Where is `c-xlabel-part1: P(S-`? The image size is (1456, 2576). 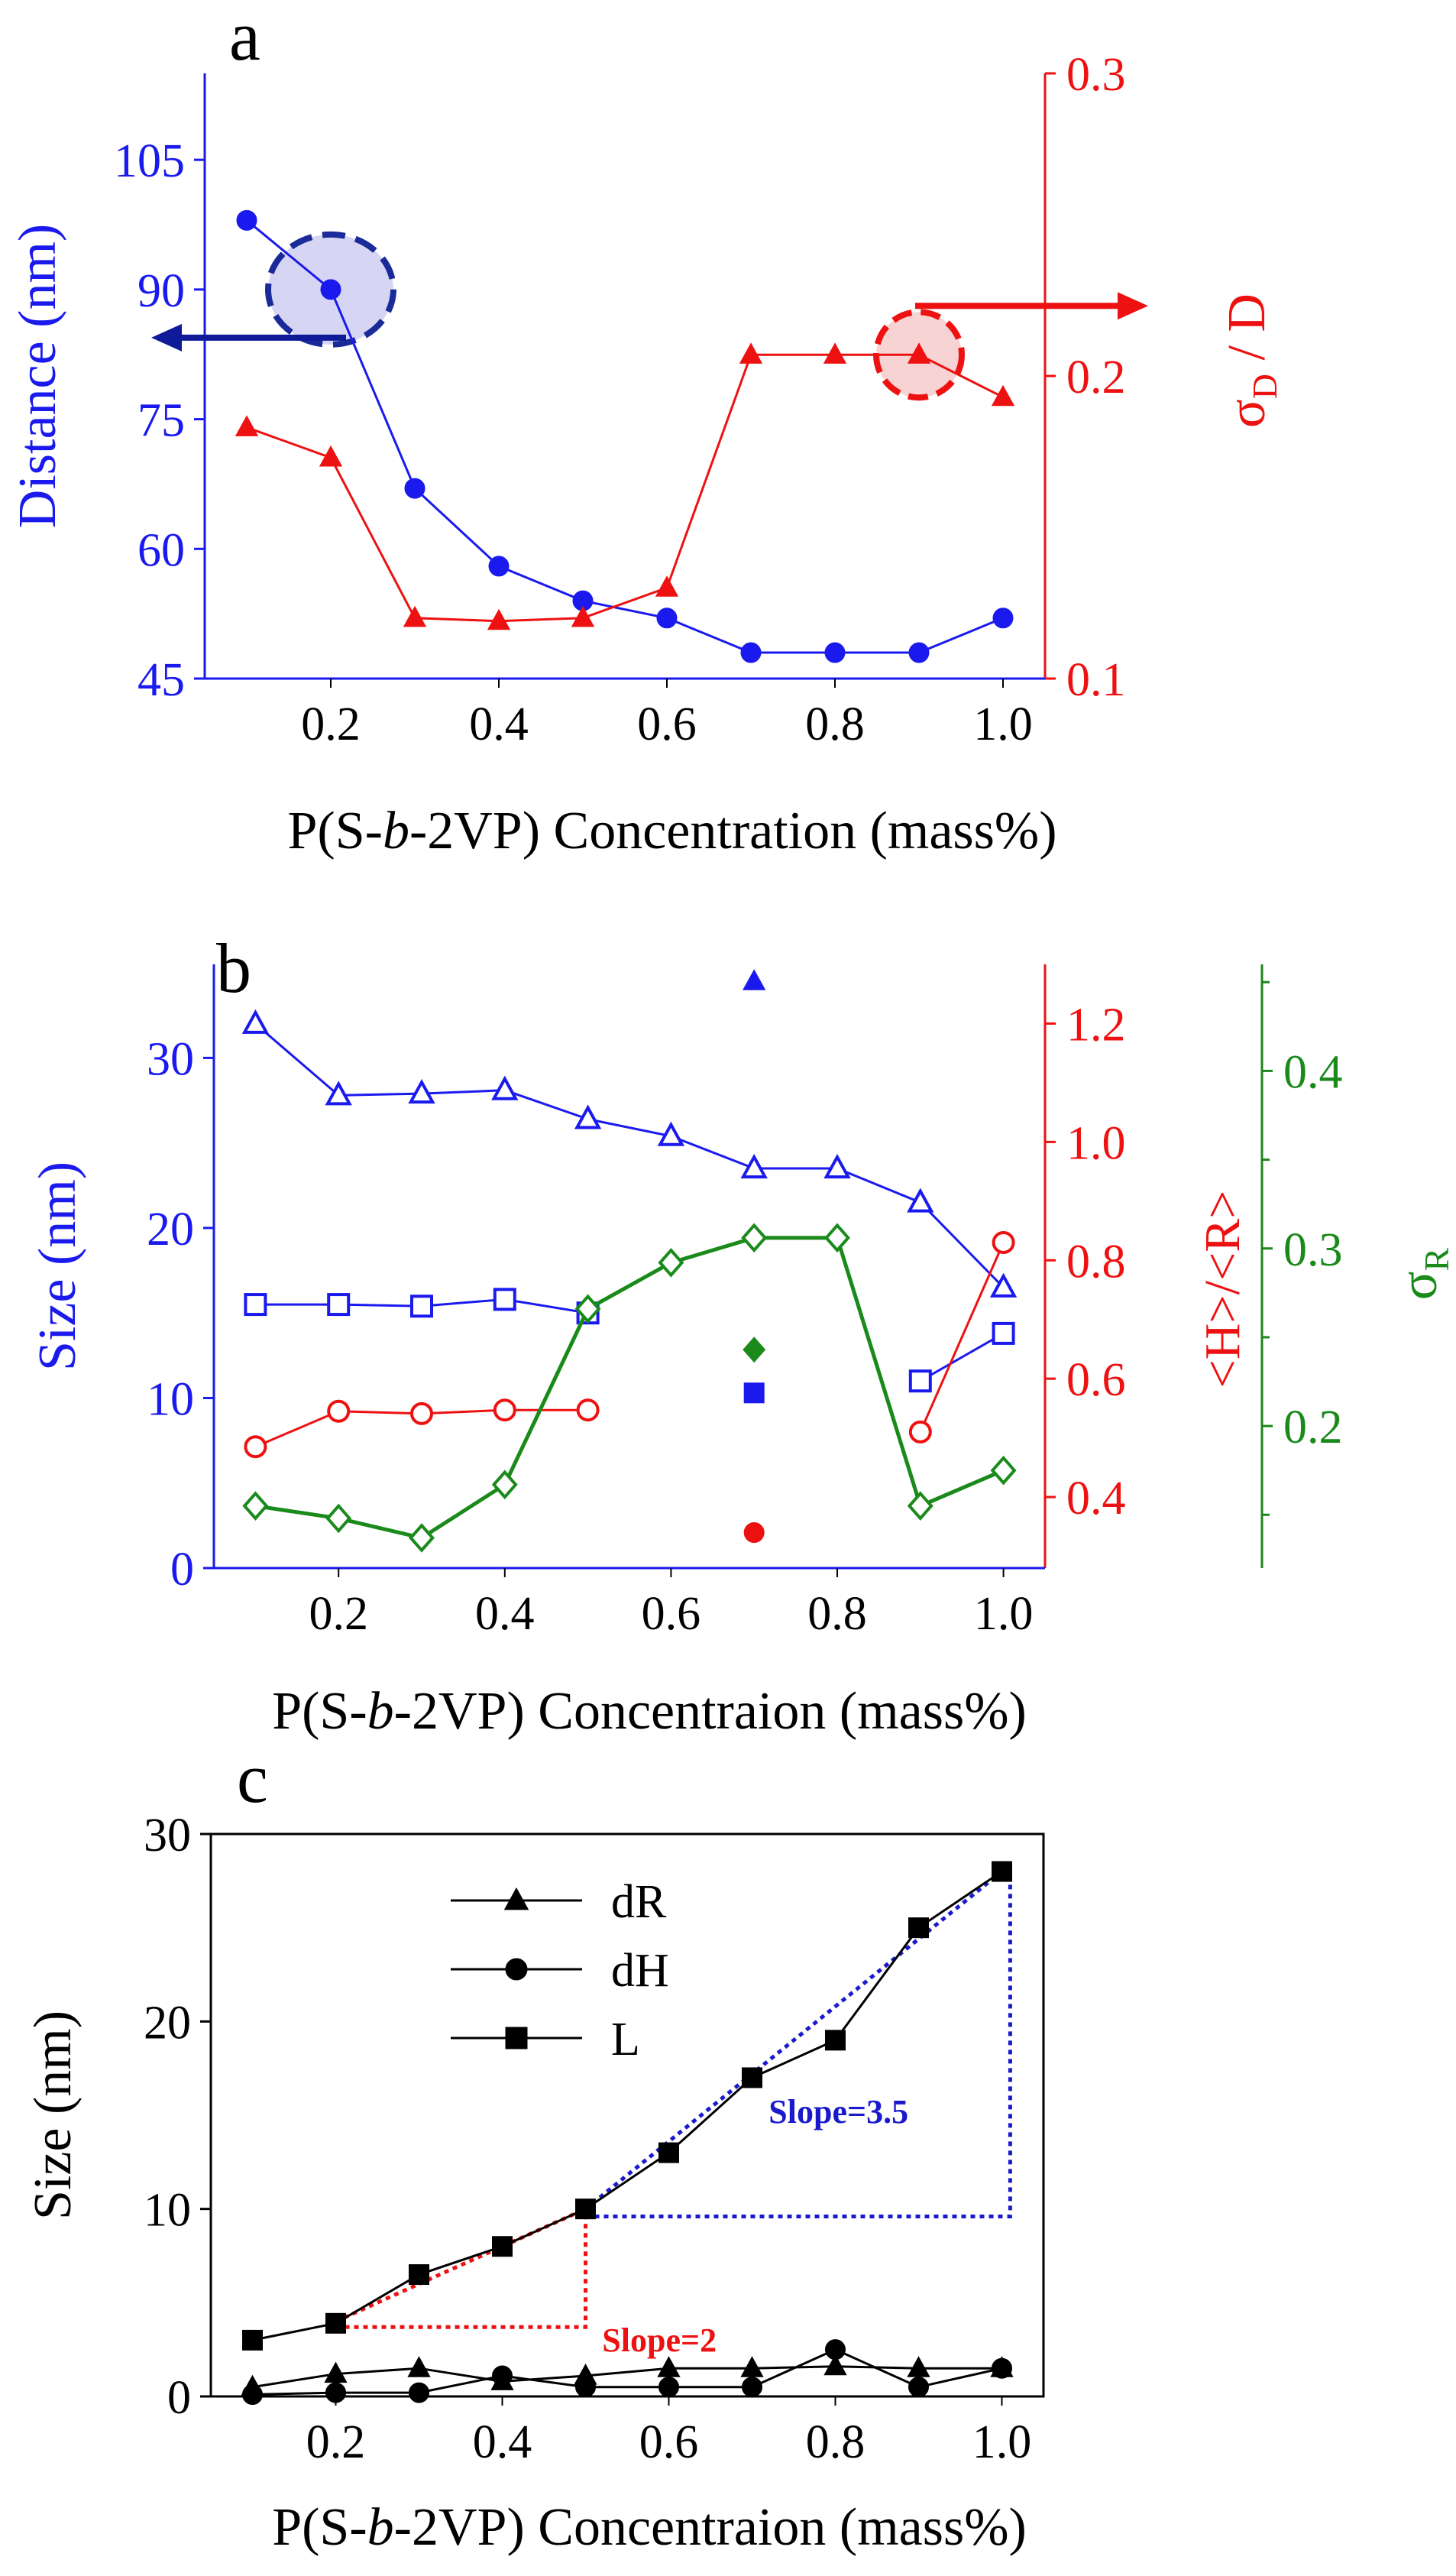 c-xlabel-part1: P(S- is located at coordinates (319, 2528).